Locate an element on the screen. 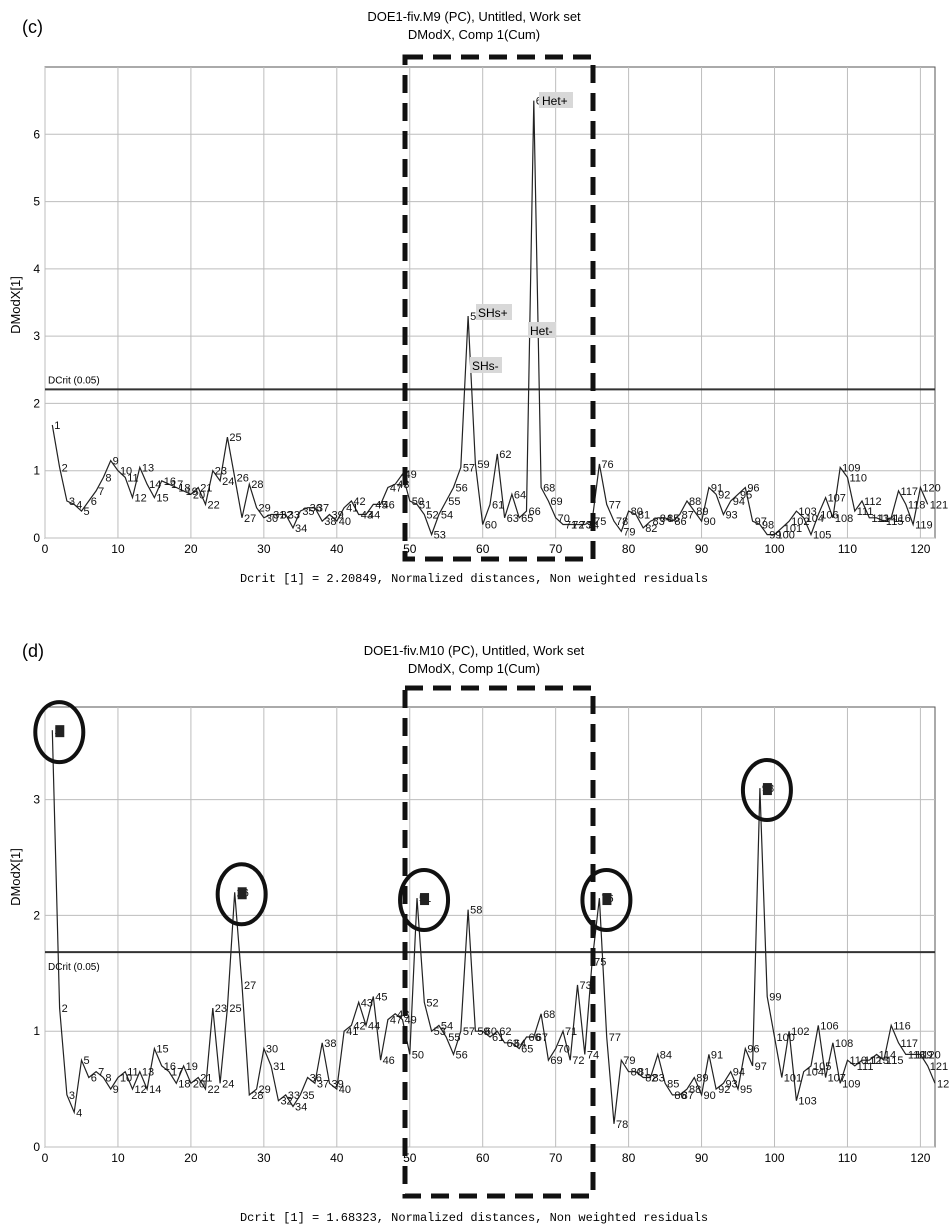 The image size is (949, 1228). panel-d-obs-label-11: 11 is located at coordinates (132, 1073).